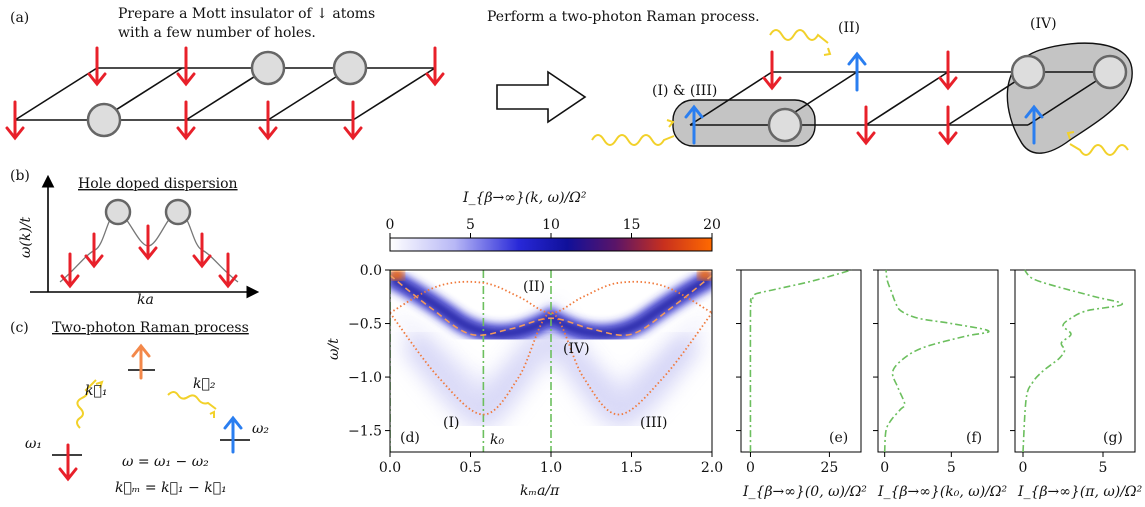 This screenshot has width=1145, height=507. I want to click on eq1: ω = ω₁ − ω₂, so click(165, 462).